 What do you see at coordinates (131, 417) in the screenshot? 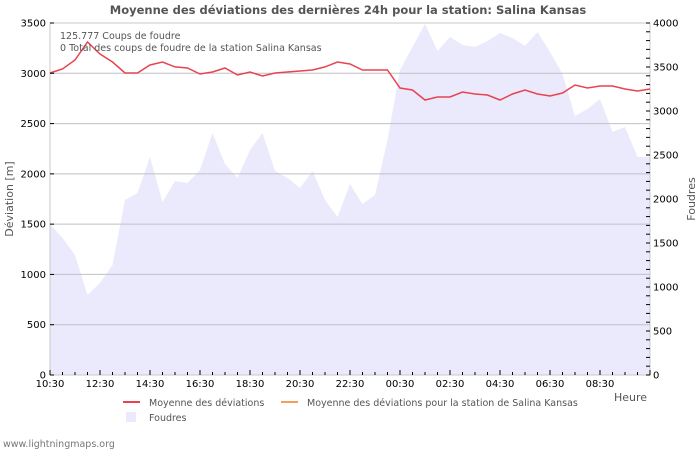
I see `legend-lightning-swatch` at bounding box center [131, 417].